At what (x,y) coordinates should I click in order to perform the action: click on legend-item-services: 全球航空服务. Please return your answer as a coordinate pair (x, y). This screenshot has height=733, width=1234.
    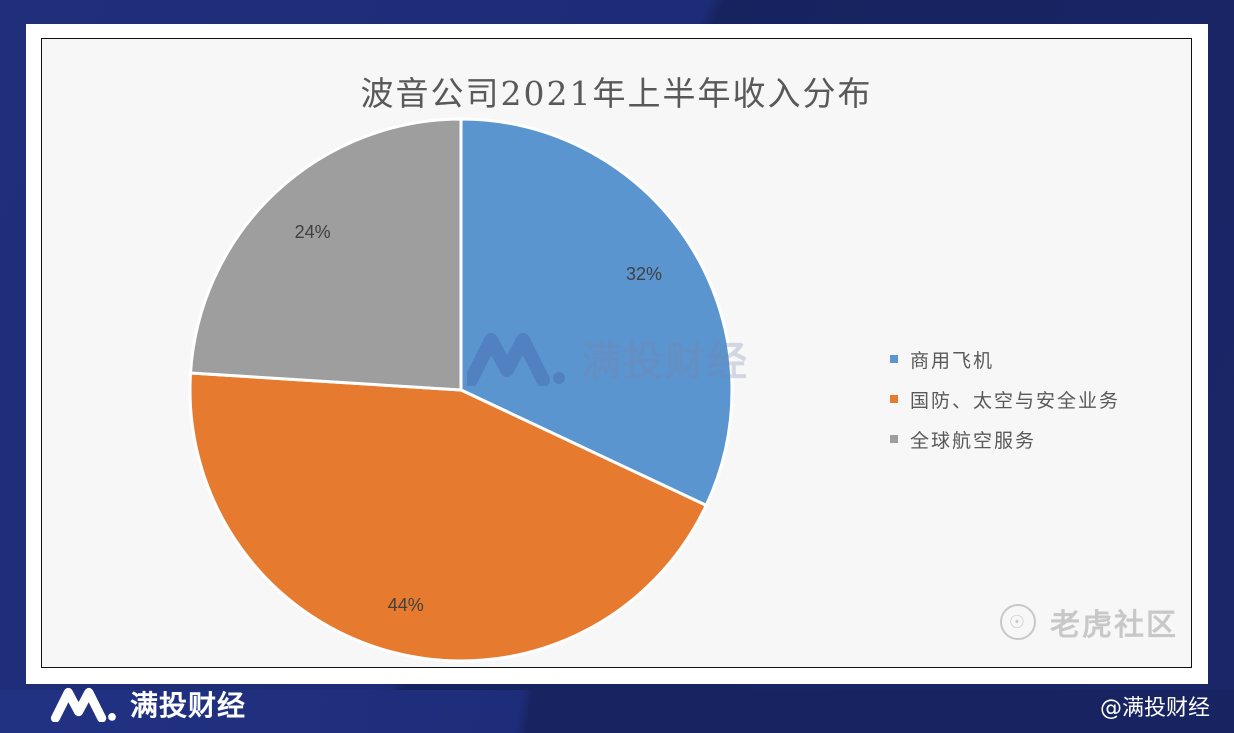
    Looking at the image, I should click on (1005, 439).